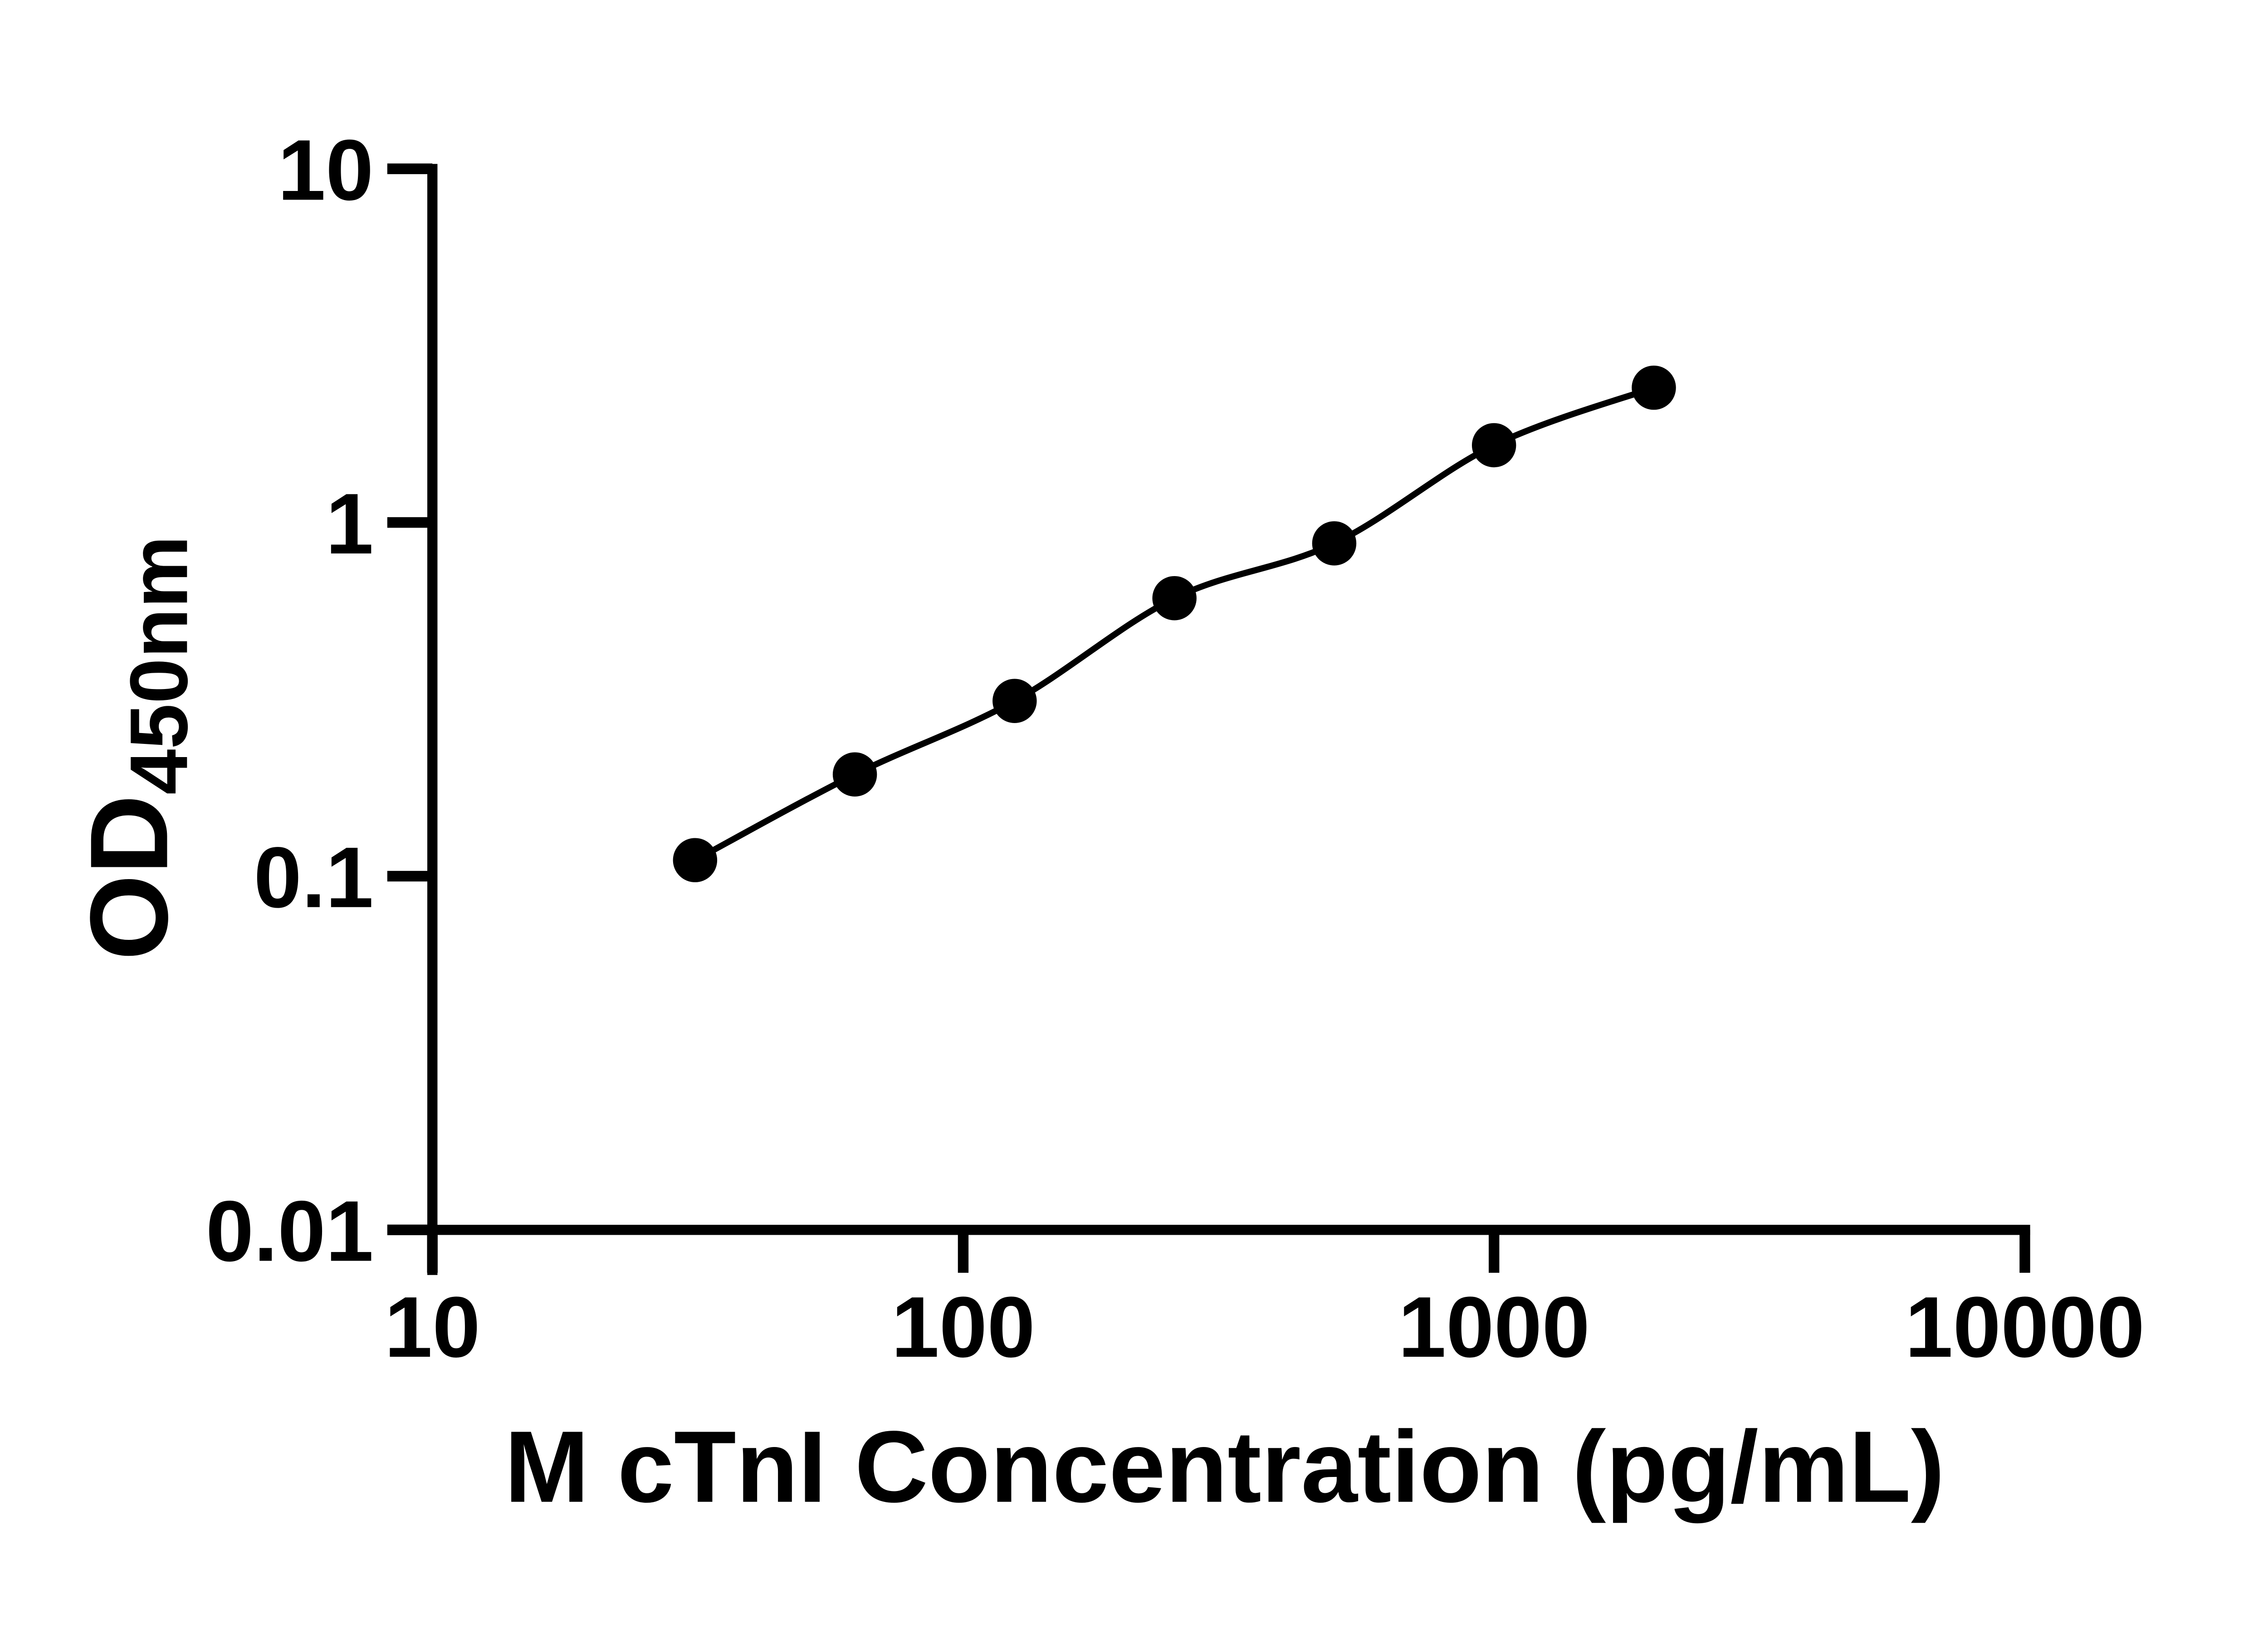 The width and height of the screenshot is (2268, 1633). What do you see at coordinates (1335, 543) in the screenshot?
I see `data-point-500-pg-ml` at bounding box center [1335, 543].